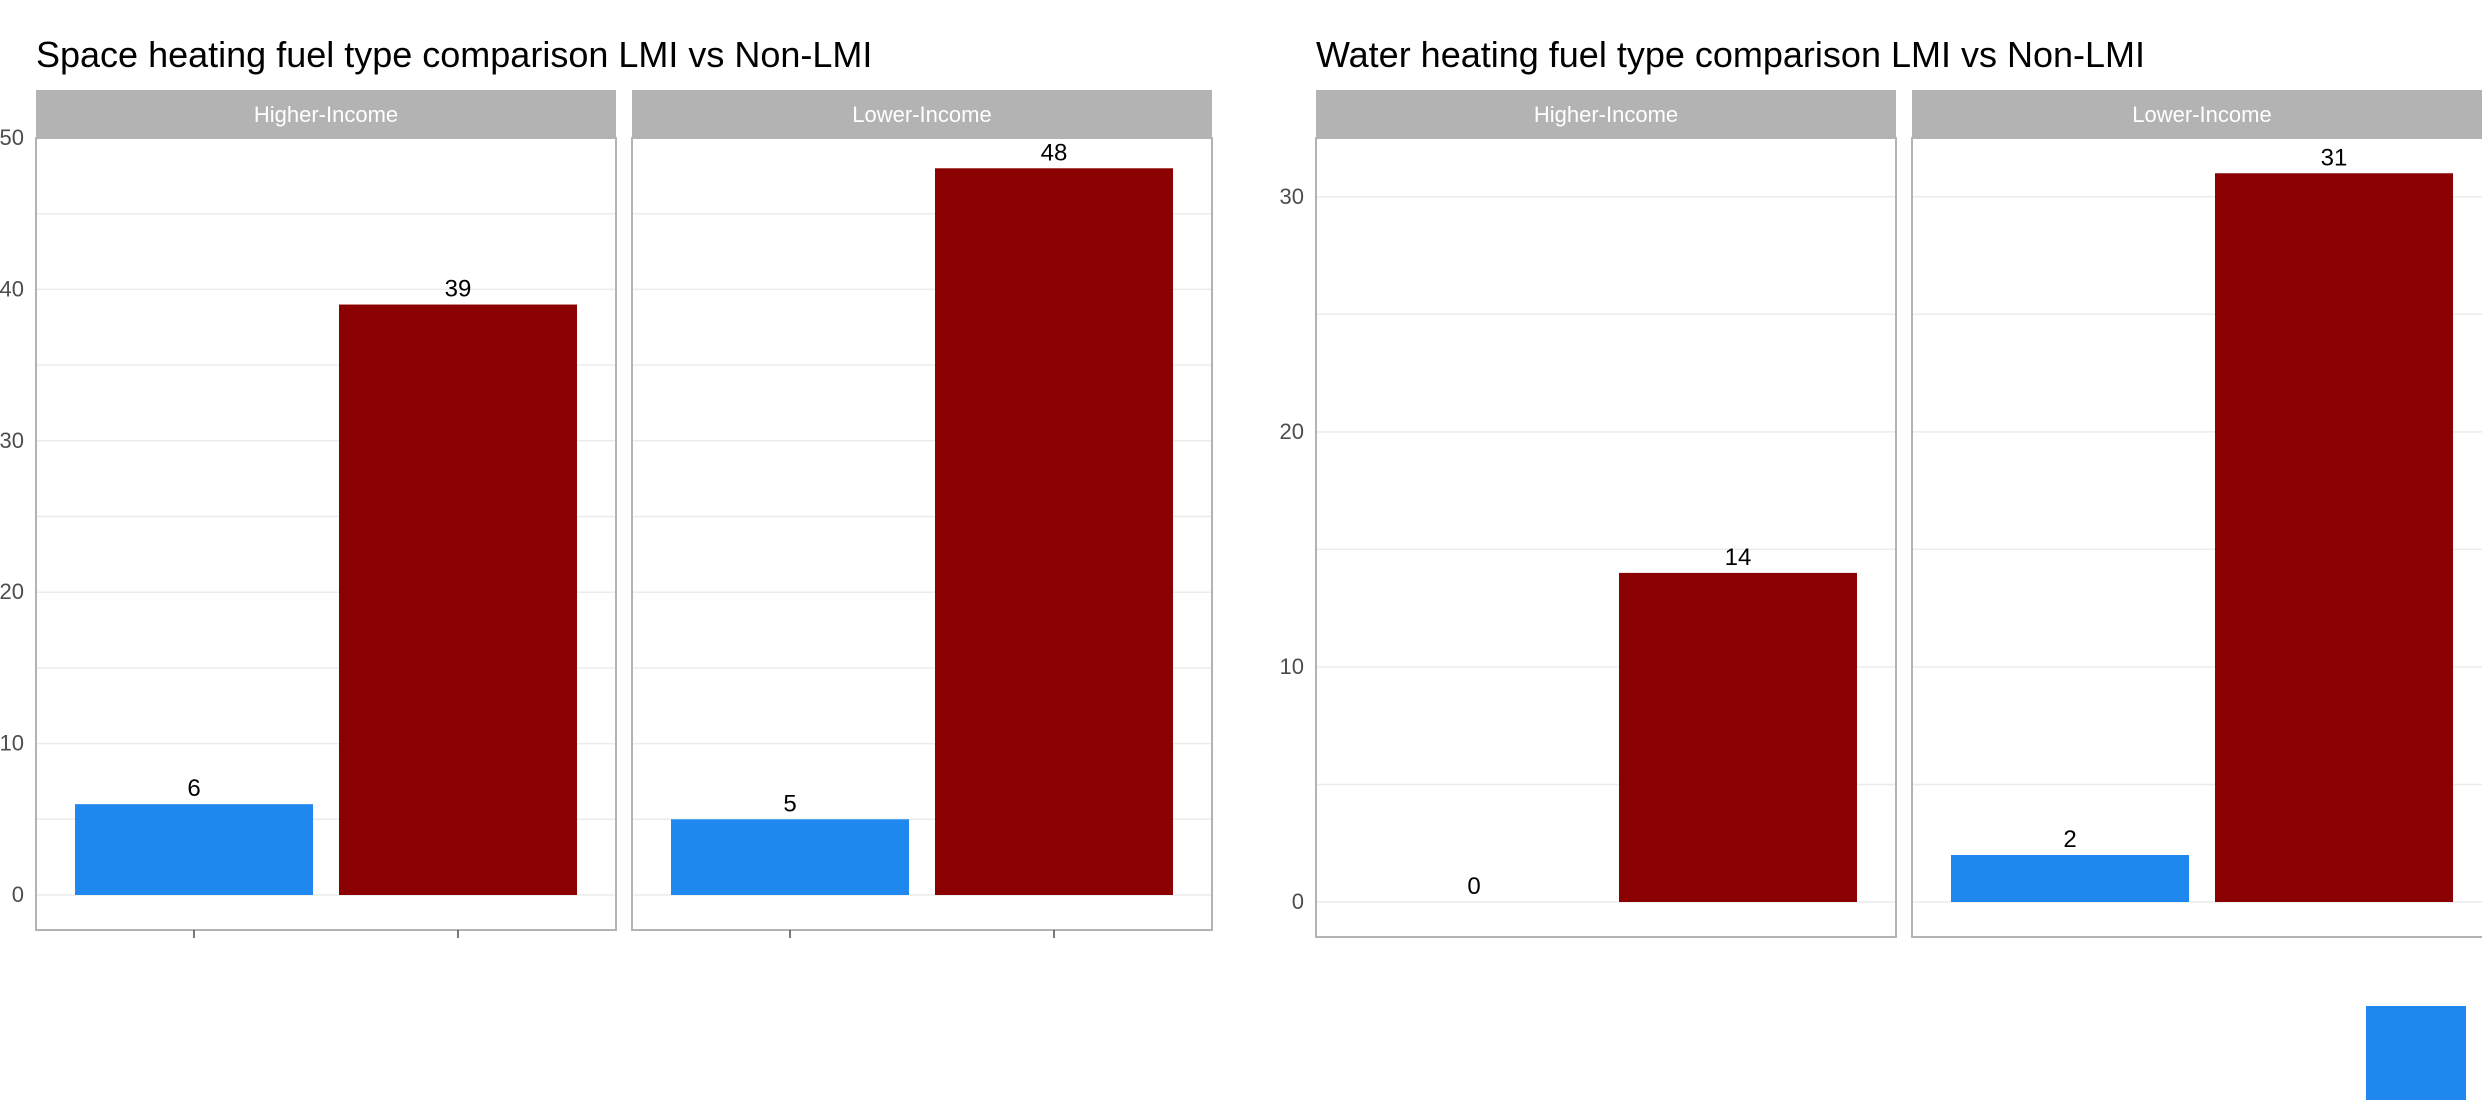 Image resolution: width=2482 pixels, height=1100 pixels. Describe the element at coordinates (458, 289) in the screenshot. I see `space-bar-value-label: 39` at that location.